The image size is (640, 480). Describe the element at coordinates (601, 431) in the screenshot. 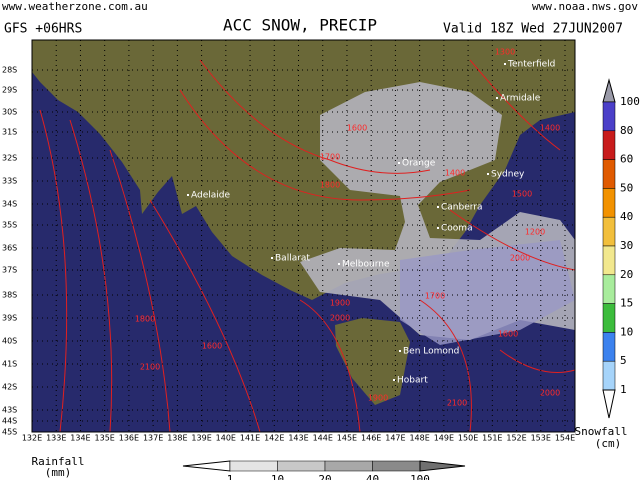

I see `legend-title: Snowfall` at that location.